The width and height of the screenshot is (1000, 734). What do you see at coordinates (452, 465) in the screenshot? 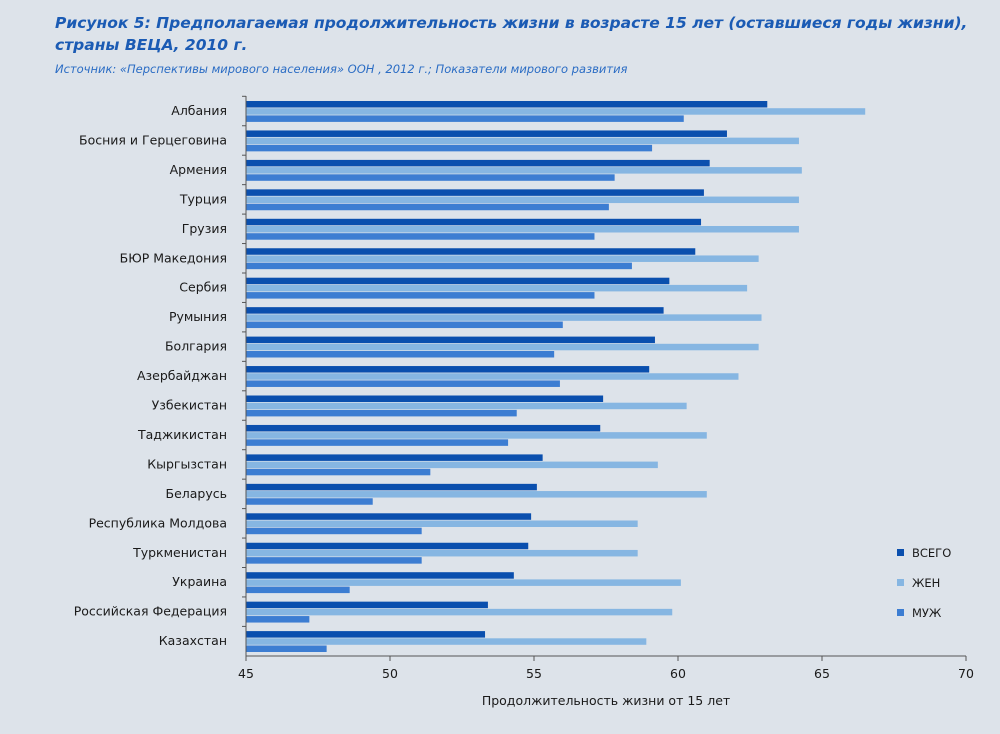
I see `bar-ЖЕН-Кыргызстан` at bounding box center [452, 465].